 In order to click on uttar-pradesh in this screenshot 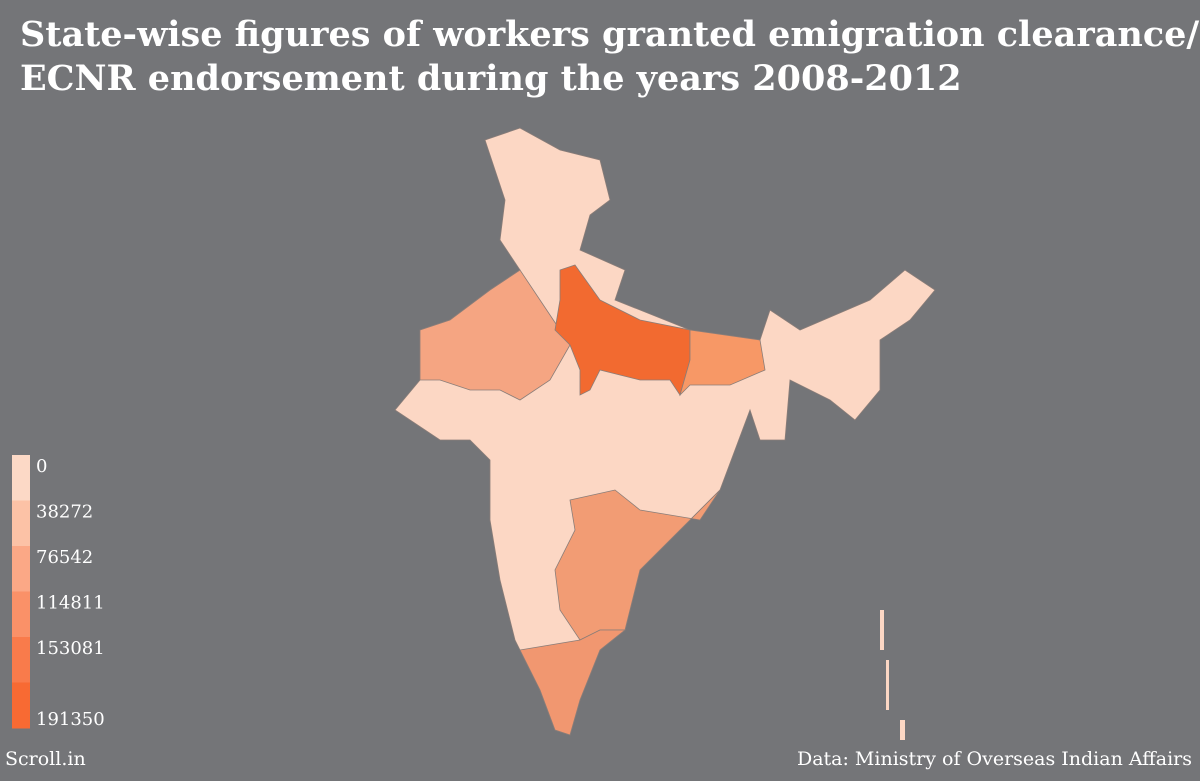, I will do `click(622, 330)`.